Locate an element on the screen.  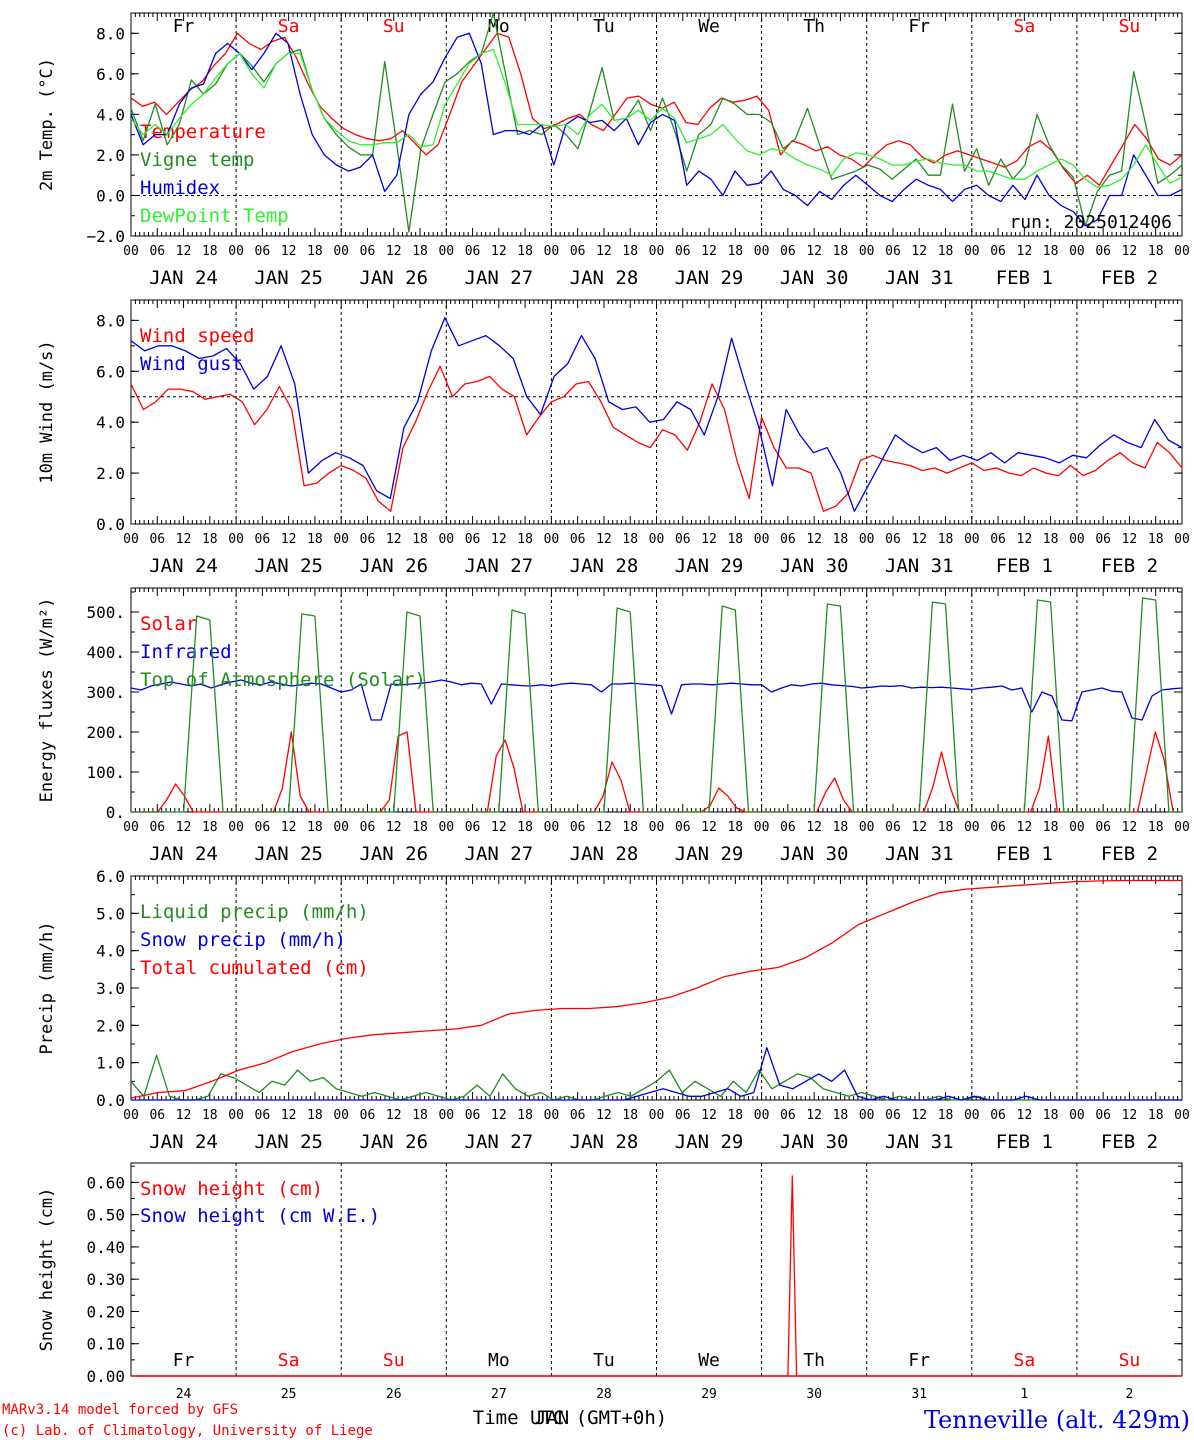
day-number-label: 30 is located at coordinates (814, 1394).